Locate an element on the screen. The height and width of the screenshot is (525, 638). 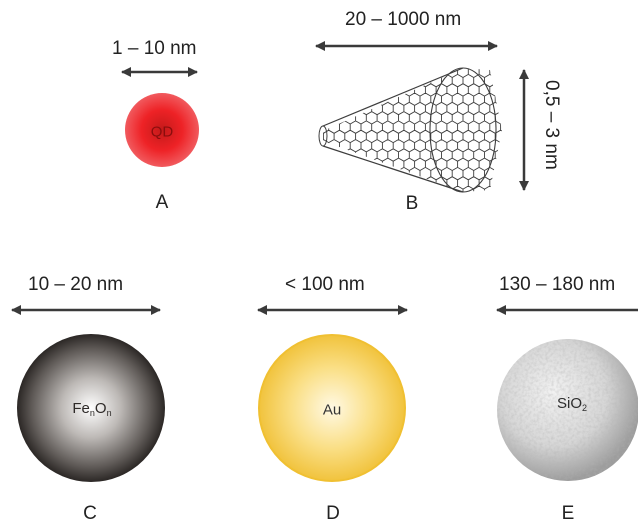
panel-b-label: B is located at coordinates (412, 203).